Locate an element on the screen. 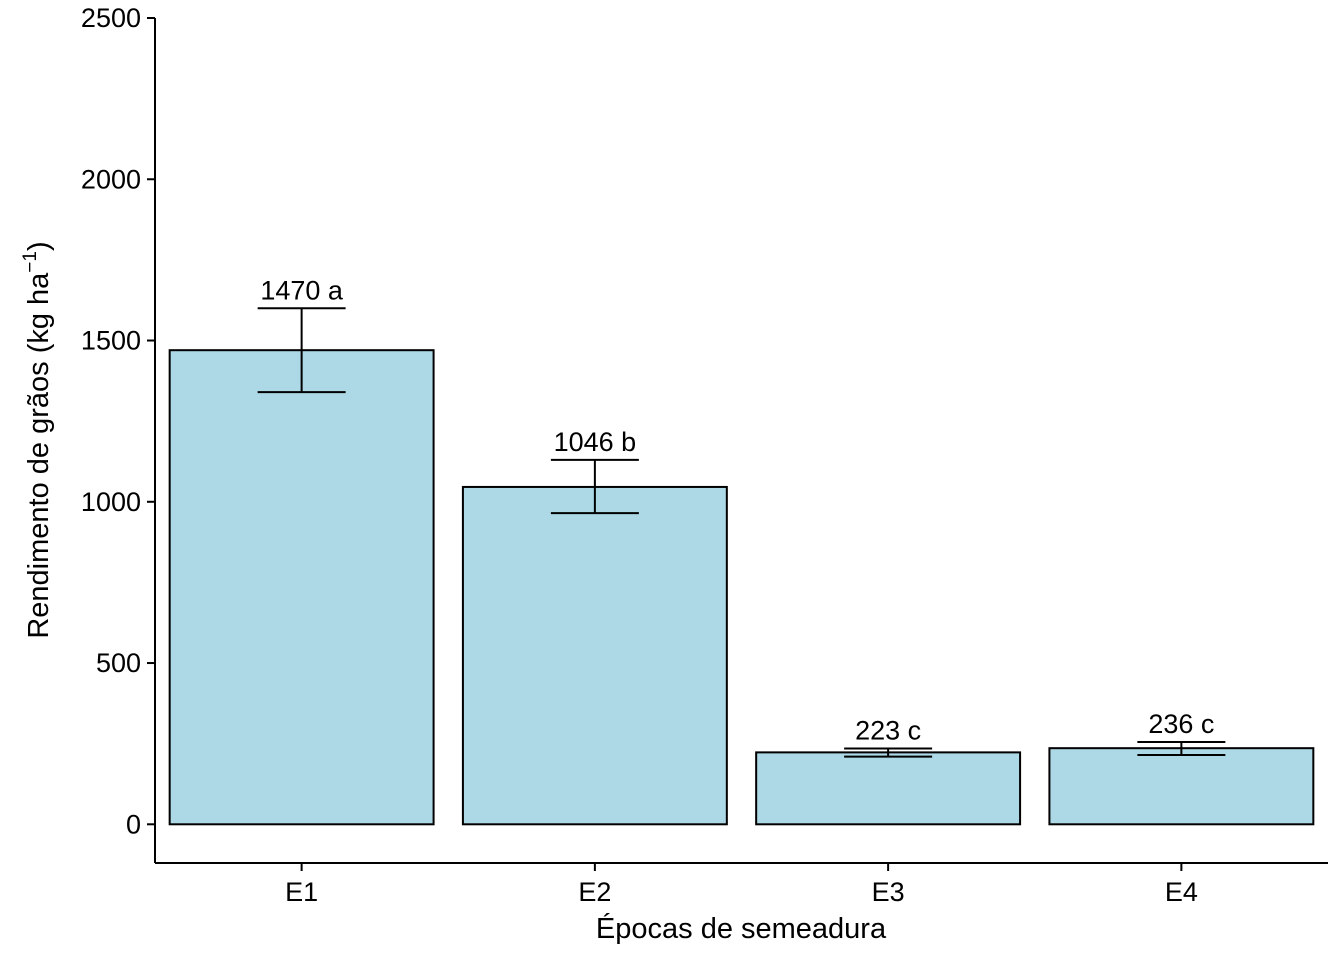 The height and width of the screenshot is (960, 1344). y-axis-title-close: ) is located at coordinates (39, 246).